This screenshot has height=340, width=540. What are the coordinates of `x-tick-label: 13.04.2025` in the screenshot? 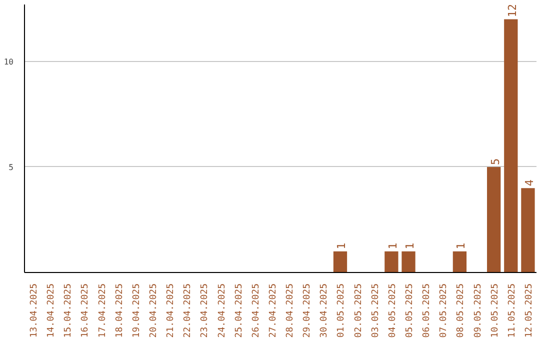 It's located at (35, 310).